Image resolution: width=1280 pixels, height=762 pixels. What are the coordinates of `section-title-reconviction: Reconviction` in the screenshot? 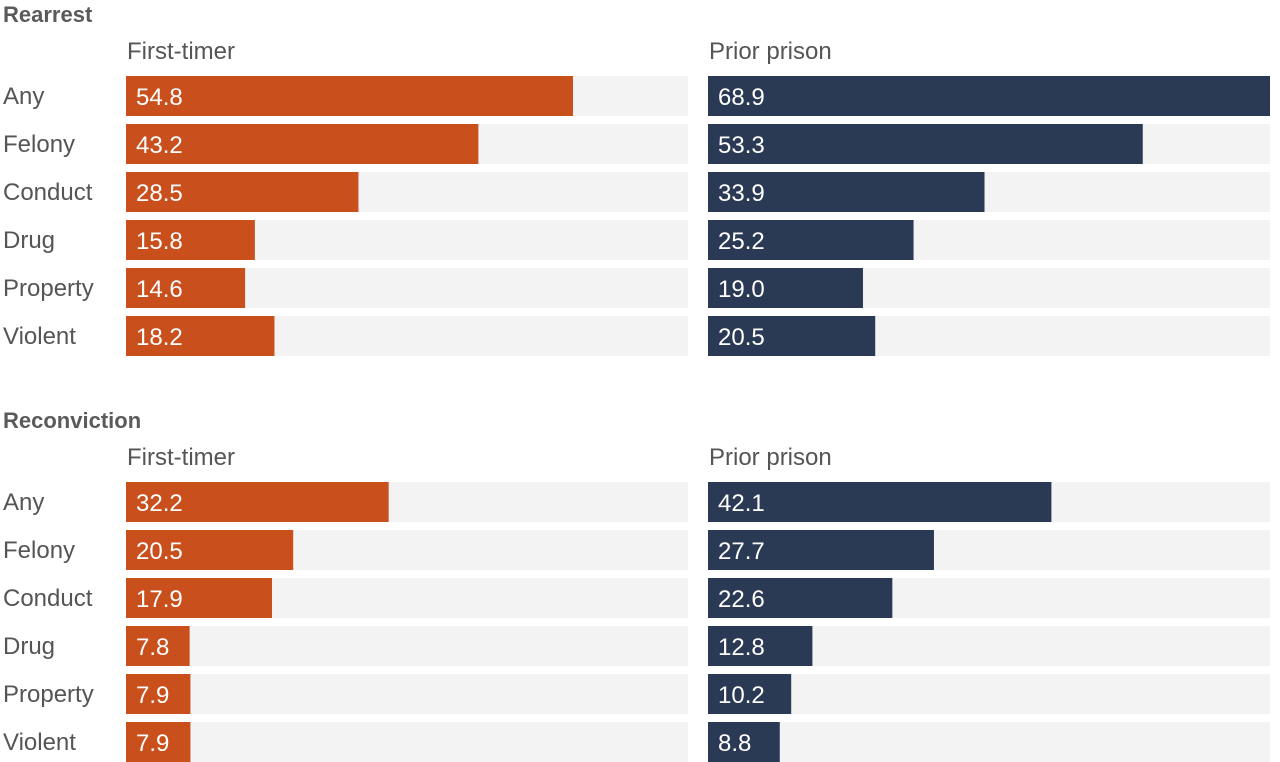 It's located at (72, 420).